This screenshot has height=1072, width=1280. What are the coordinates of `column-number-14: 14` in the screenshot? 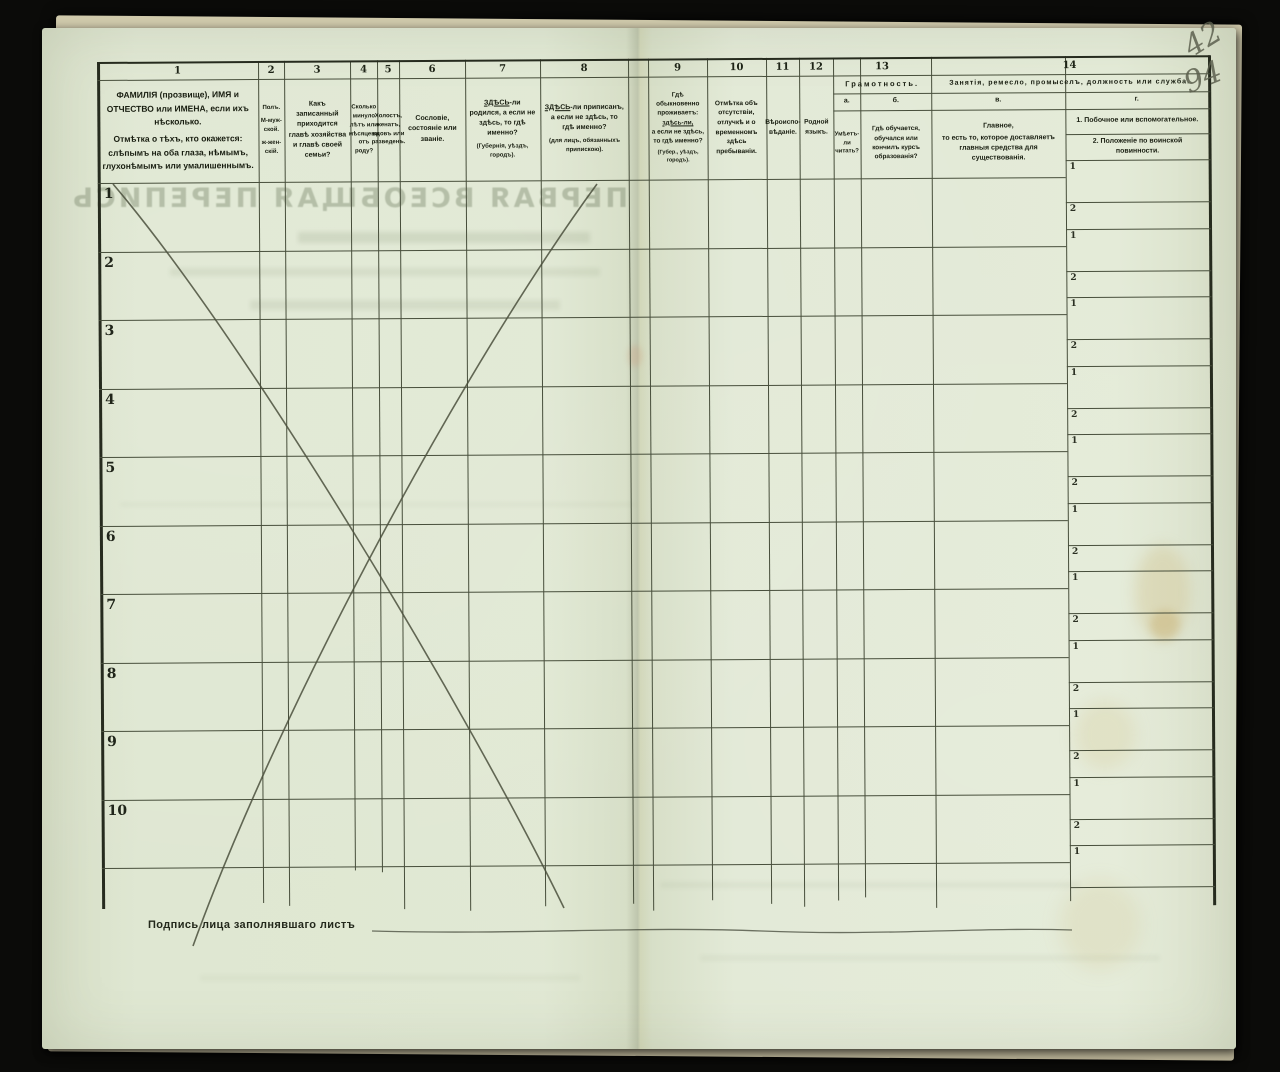 It's located at (1069, 66).